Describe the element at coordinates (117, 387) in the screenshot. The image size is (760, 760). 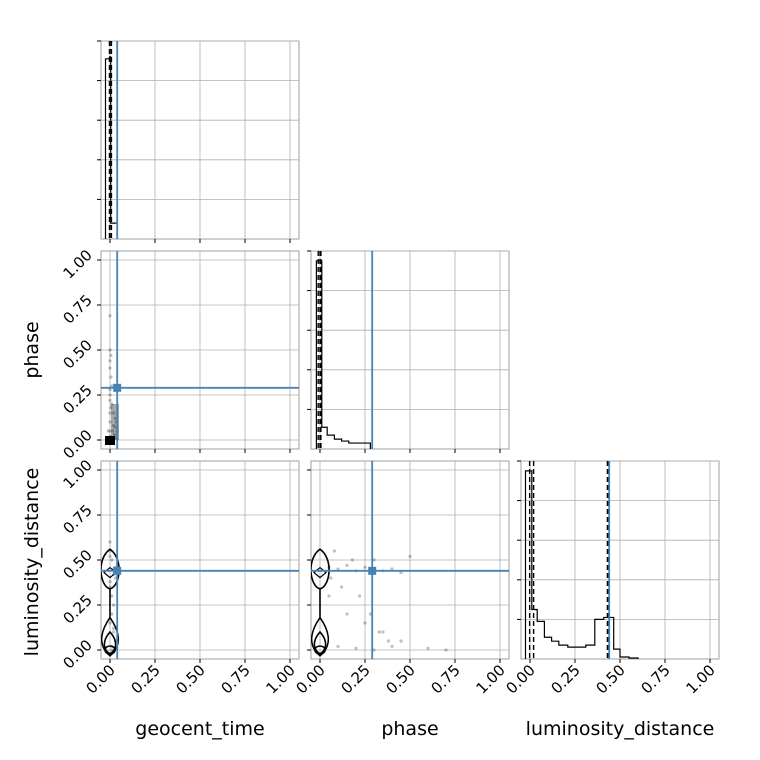
I see `scatter-geocent-time-phase-truth-marker` at that location.